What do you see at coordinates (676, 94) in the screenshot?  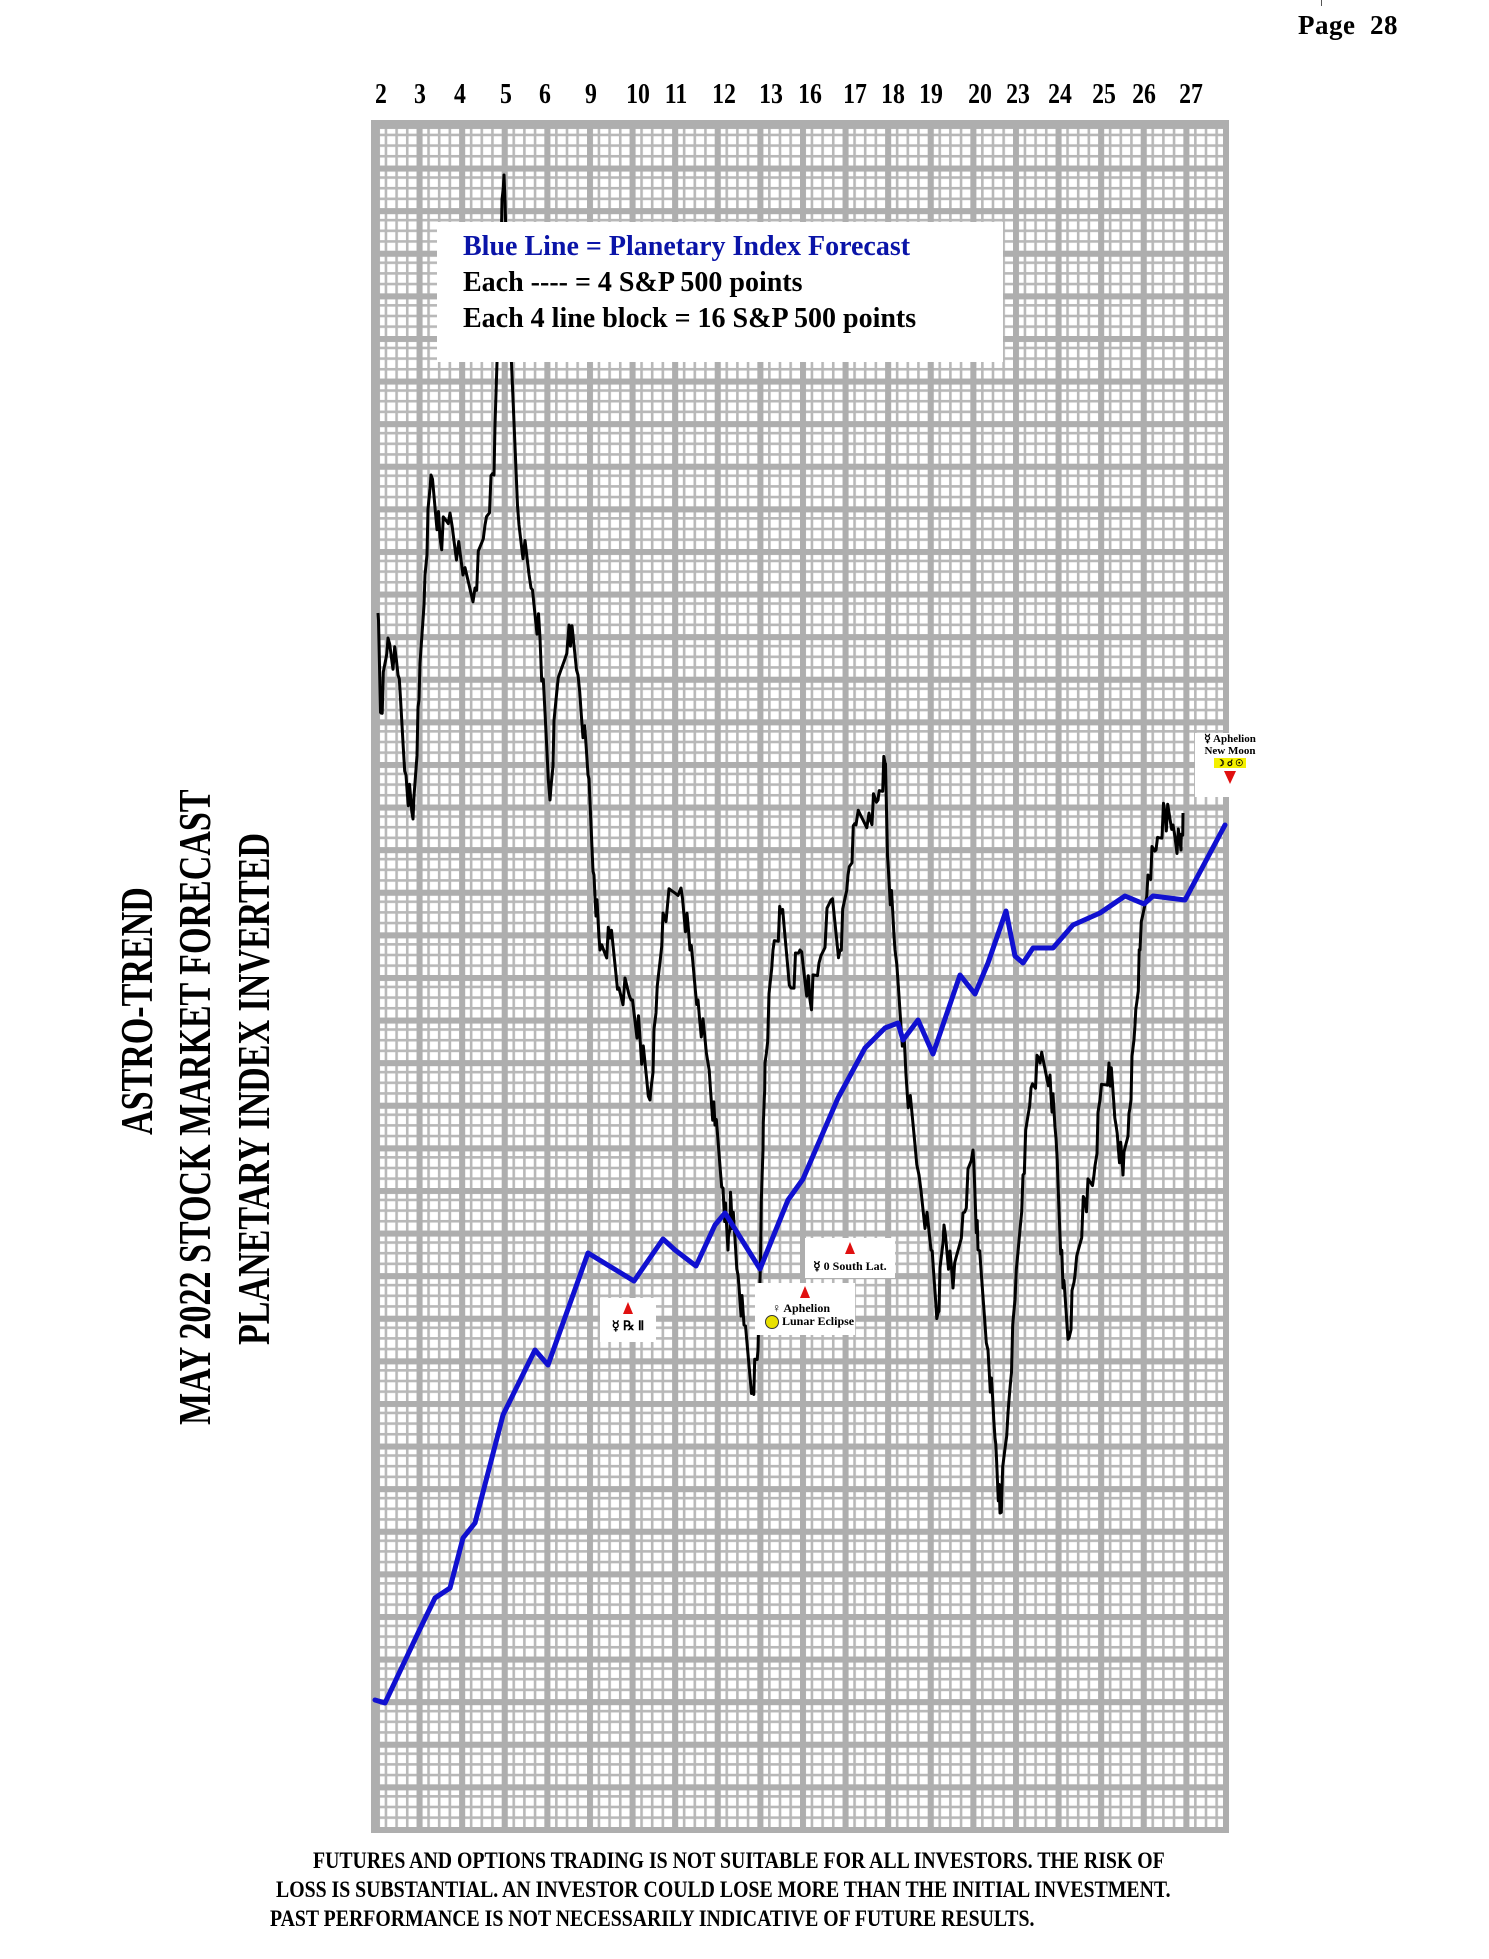 I see `x-tick: 11` at bounding box center [676, 94].